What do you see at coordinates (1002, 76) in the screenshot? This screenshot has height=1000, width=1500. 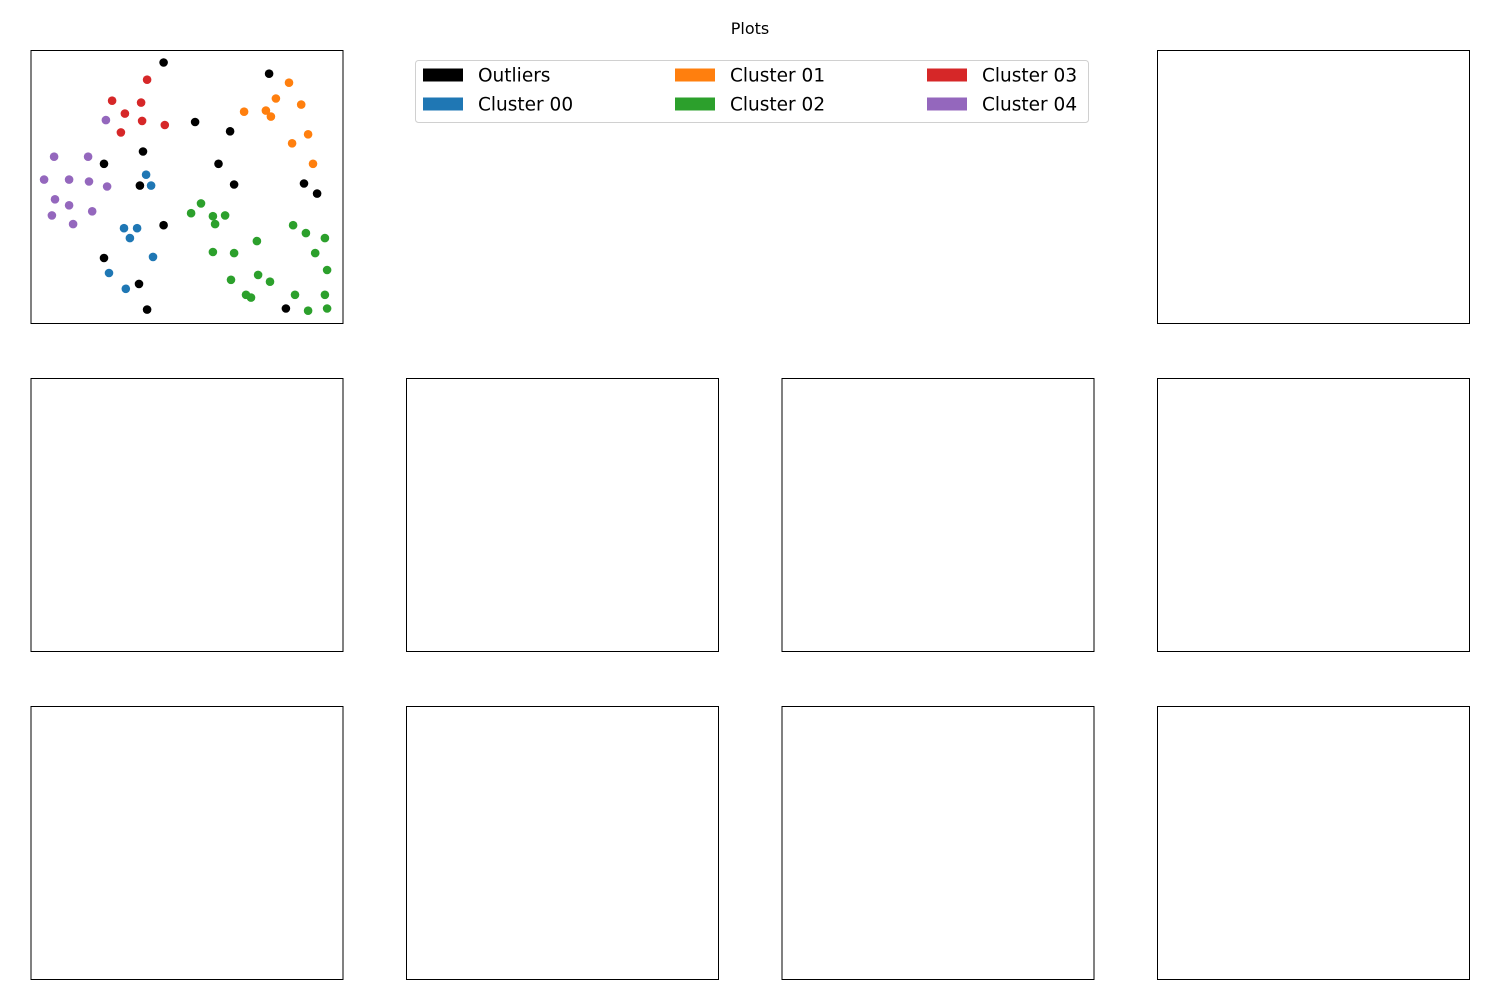 I see `legend-entry: Cluster 03` at bounding box center [1002, 76].